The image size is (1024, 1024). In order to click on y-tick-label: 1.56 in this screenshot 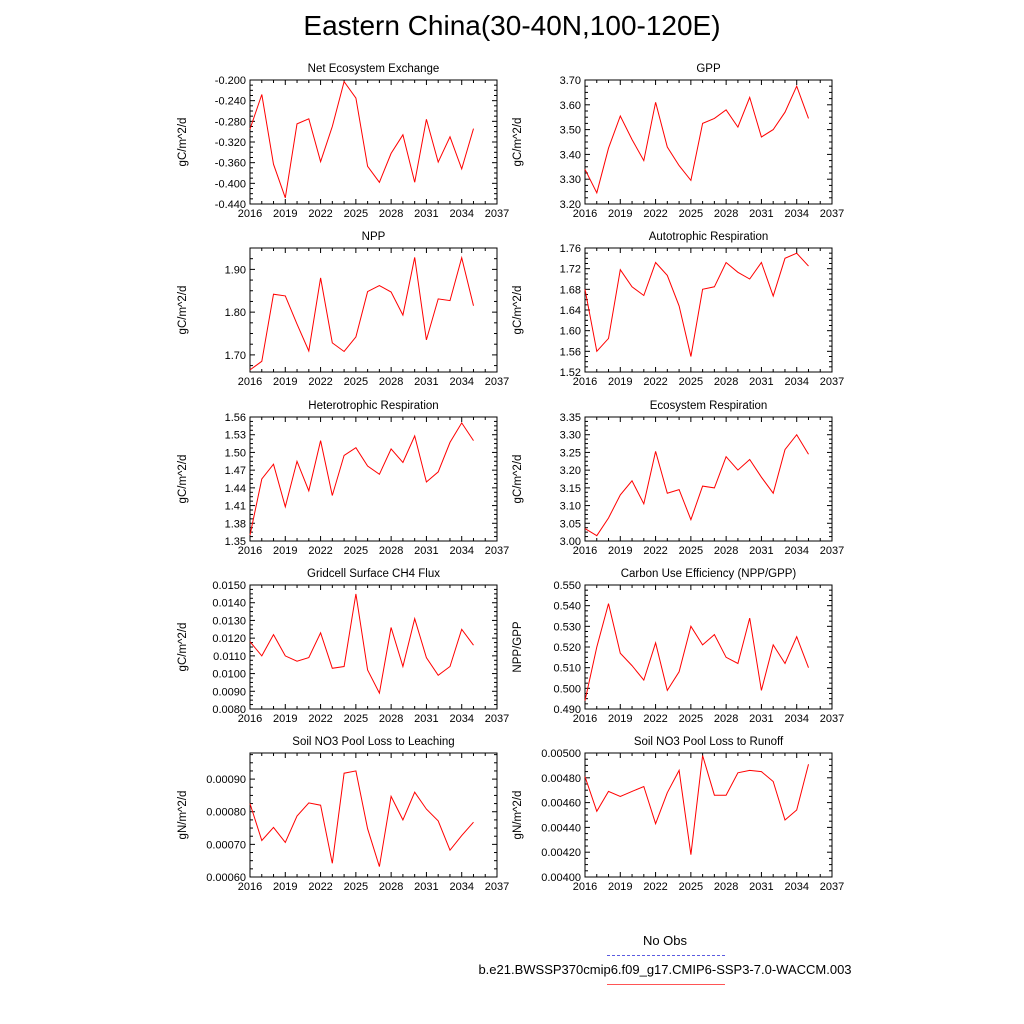, I will do `click(570, 352)`.